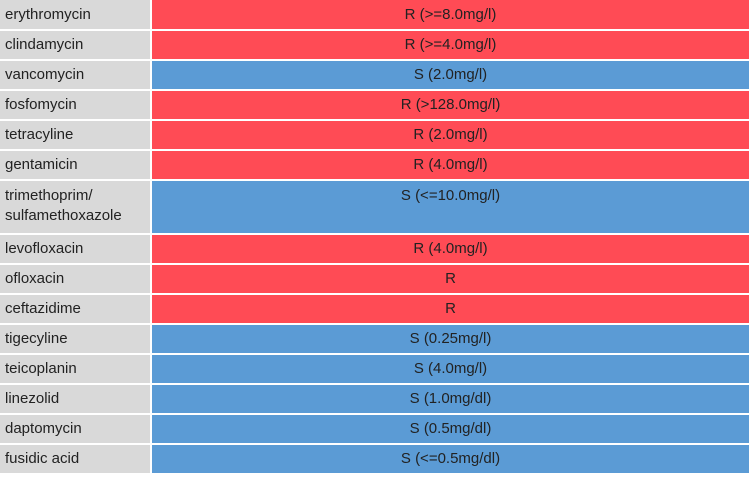  Describe the element at coordinates (450, 399) in the screenshot. I see `result-cell: S (1.0mg/dl)` at that location.